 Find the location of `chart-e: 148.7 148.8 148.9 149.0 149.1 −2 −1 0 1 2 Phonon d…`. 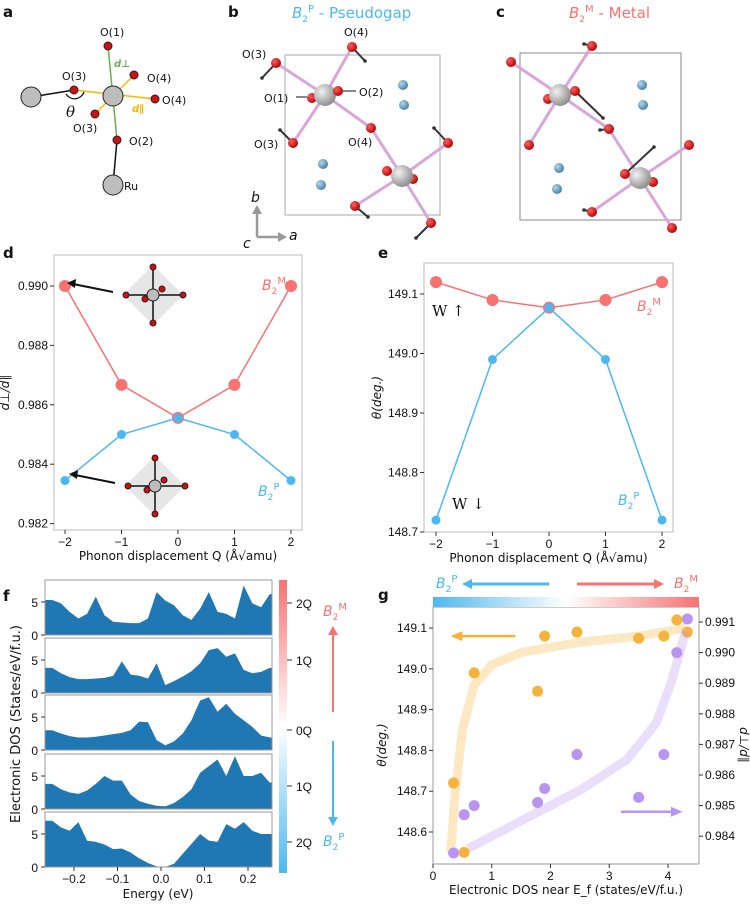

chart-e: 148.7 148.8 148.9 149.0 149.1 −2 −1 0 1 2 Phonon d… is located at coordinates (522, 413).